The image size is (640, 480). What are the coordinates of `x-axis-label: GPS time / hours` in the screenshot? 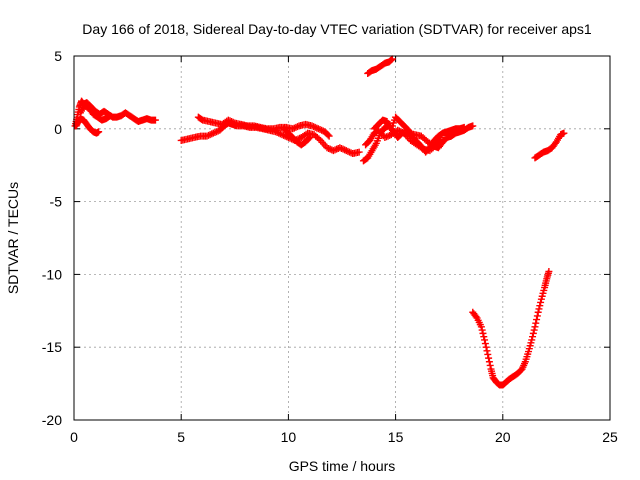 It's located at (342, 466).